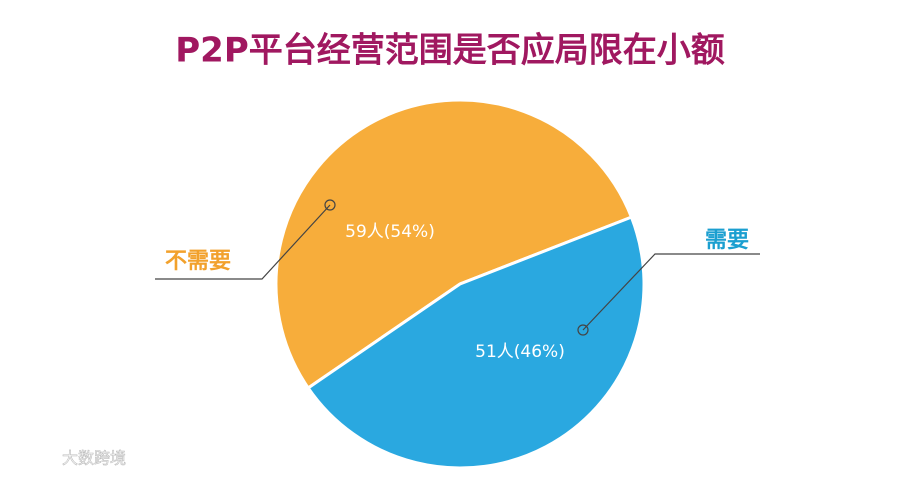  I want to click on chart-title: P2P平台经营范围是否应局限在小额, so click(450, 51).